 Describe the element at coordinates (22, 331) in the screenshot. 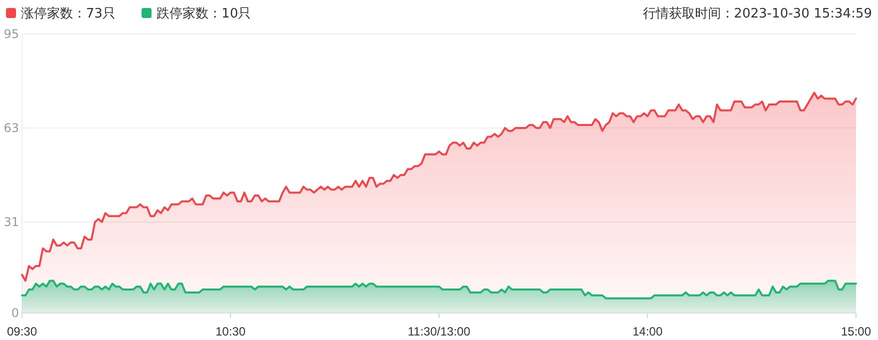

I see `x-tick-label: 09:30` at that location.